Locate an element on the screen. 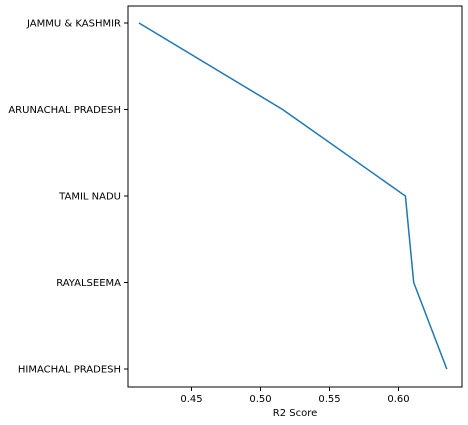 Image resolution: width=468 pixels, height=425 pixels. x-tick-label: 0.45 is located at coordinates (191, 399).